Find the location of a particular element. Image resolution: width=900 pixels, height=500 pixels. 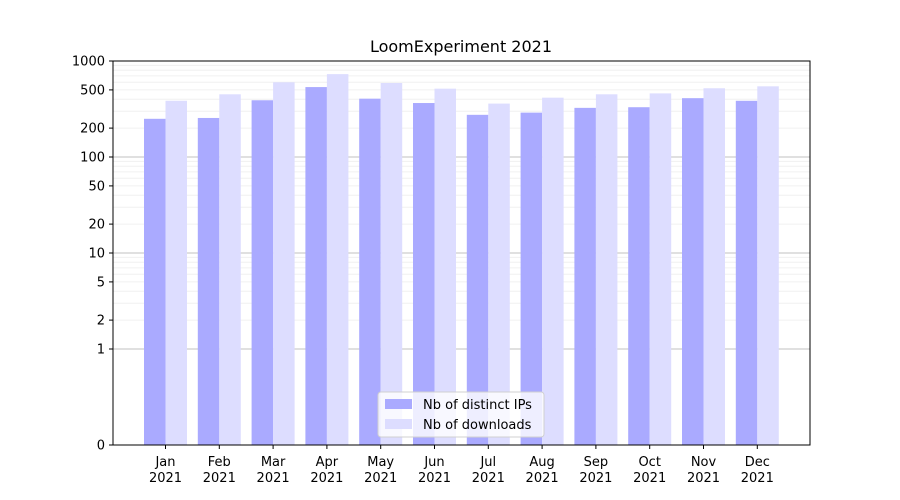

x-tick-label-month: Jul is located at coordinates (487, 462).